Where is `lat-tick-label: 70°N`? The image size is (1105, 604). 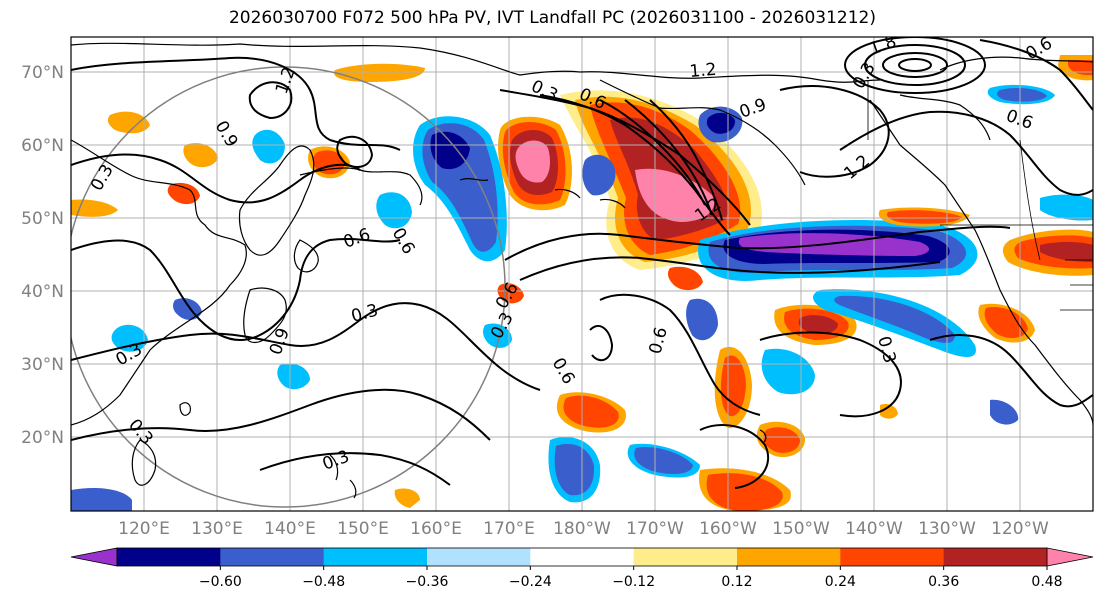 lat-tick-label: 70°N is located at coordinates (42, 73).